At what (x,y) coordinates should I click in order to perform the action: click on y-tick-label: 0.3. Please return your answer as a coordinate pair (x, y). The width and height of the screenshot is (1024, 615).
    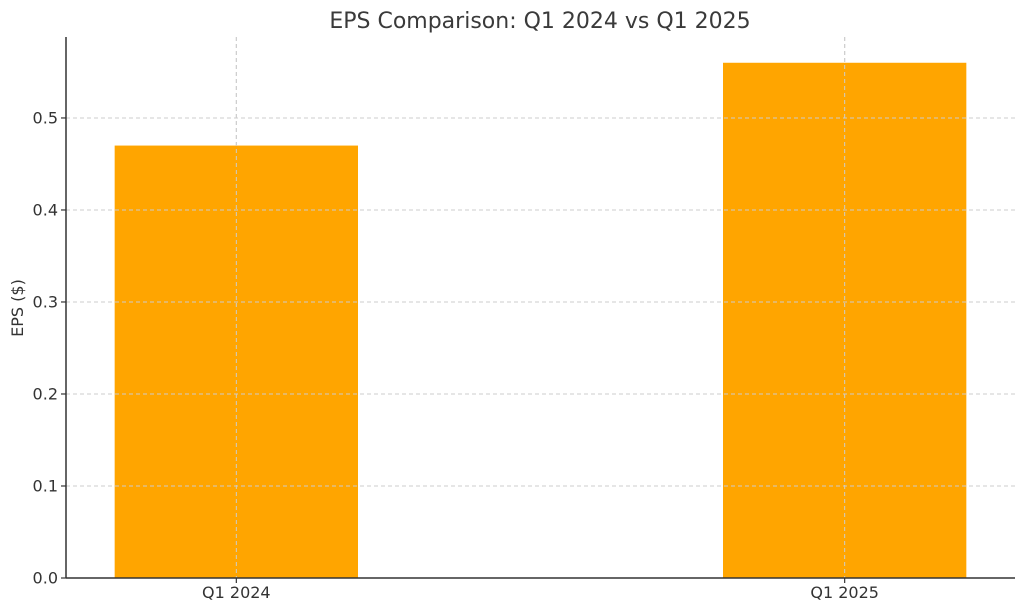
    Looking at the image, I should click on (45, 301).